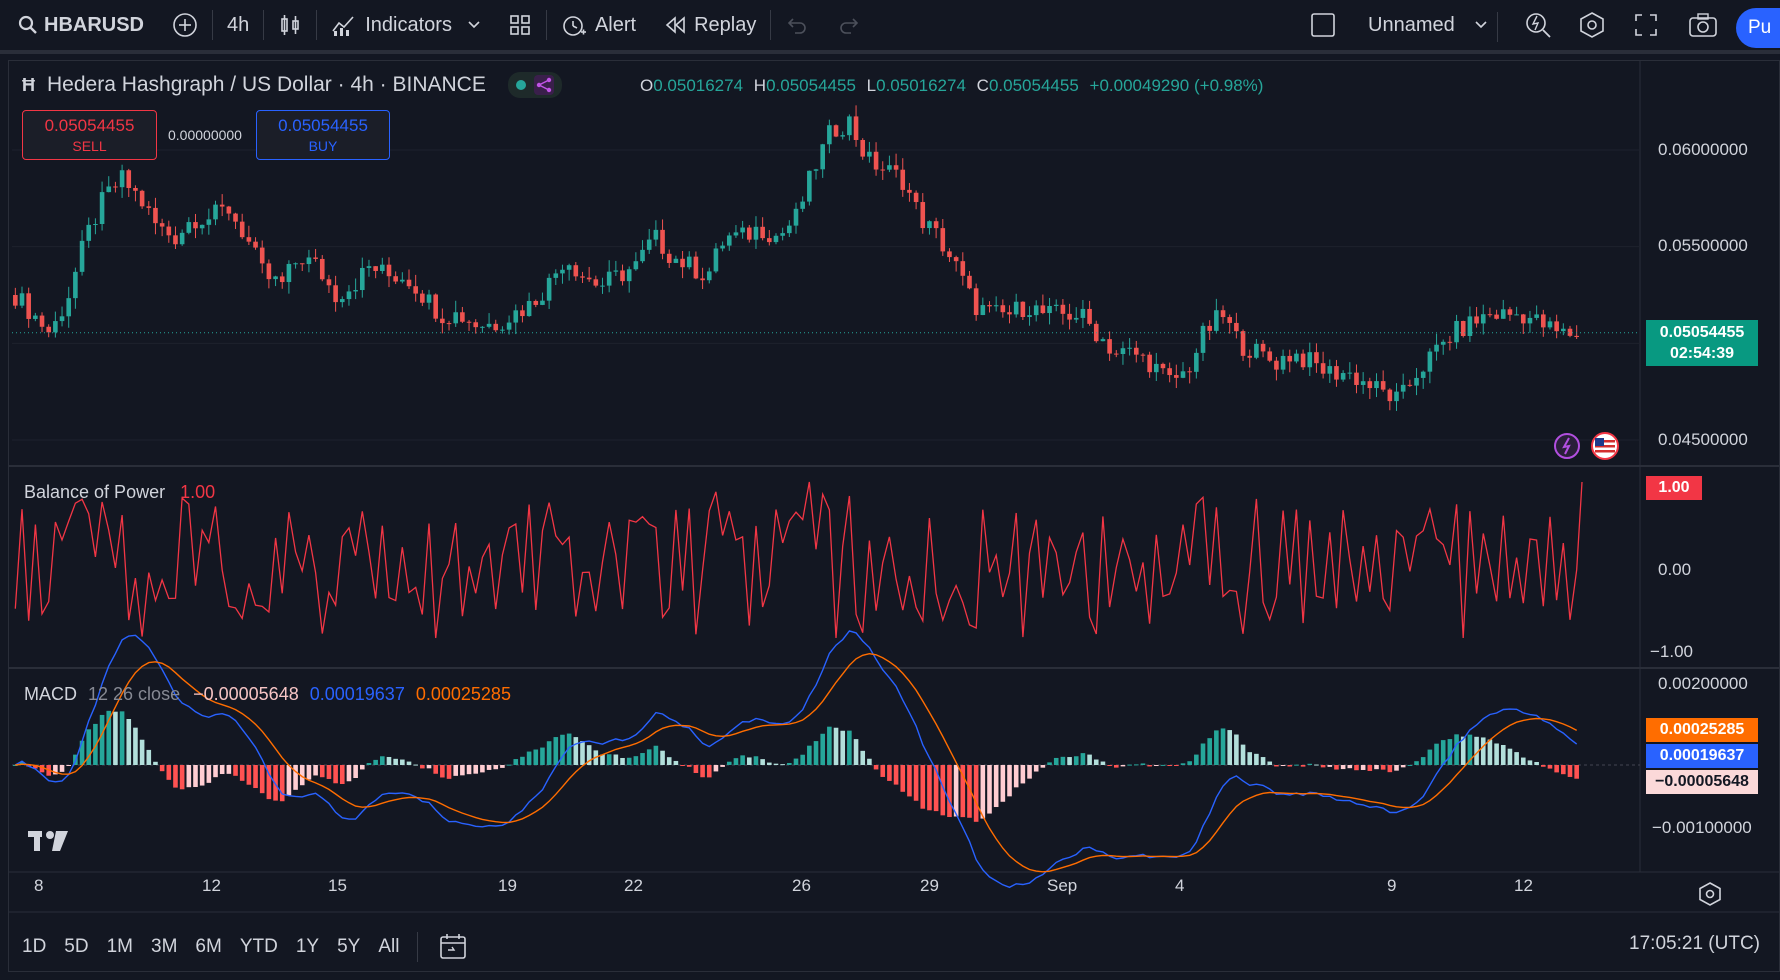 This screenshot has width=1780, height=980. I want to click on chart-type-button, so click(290, 26).